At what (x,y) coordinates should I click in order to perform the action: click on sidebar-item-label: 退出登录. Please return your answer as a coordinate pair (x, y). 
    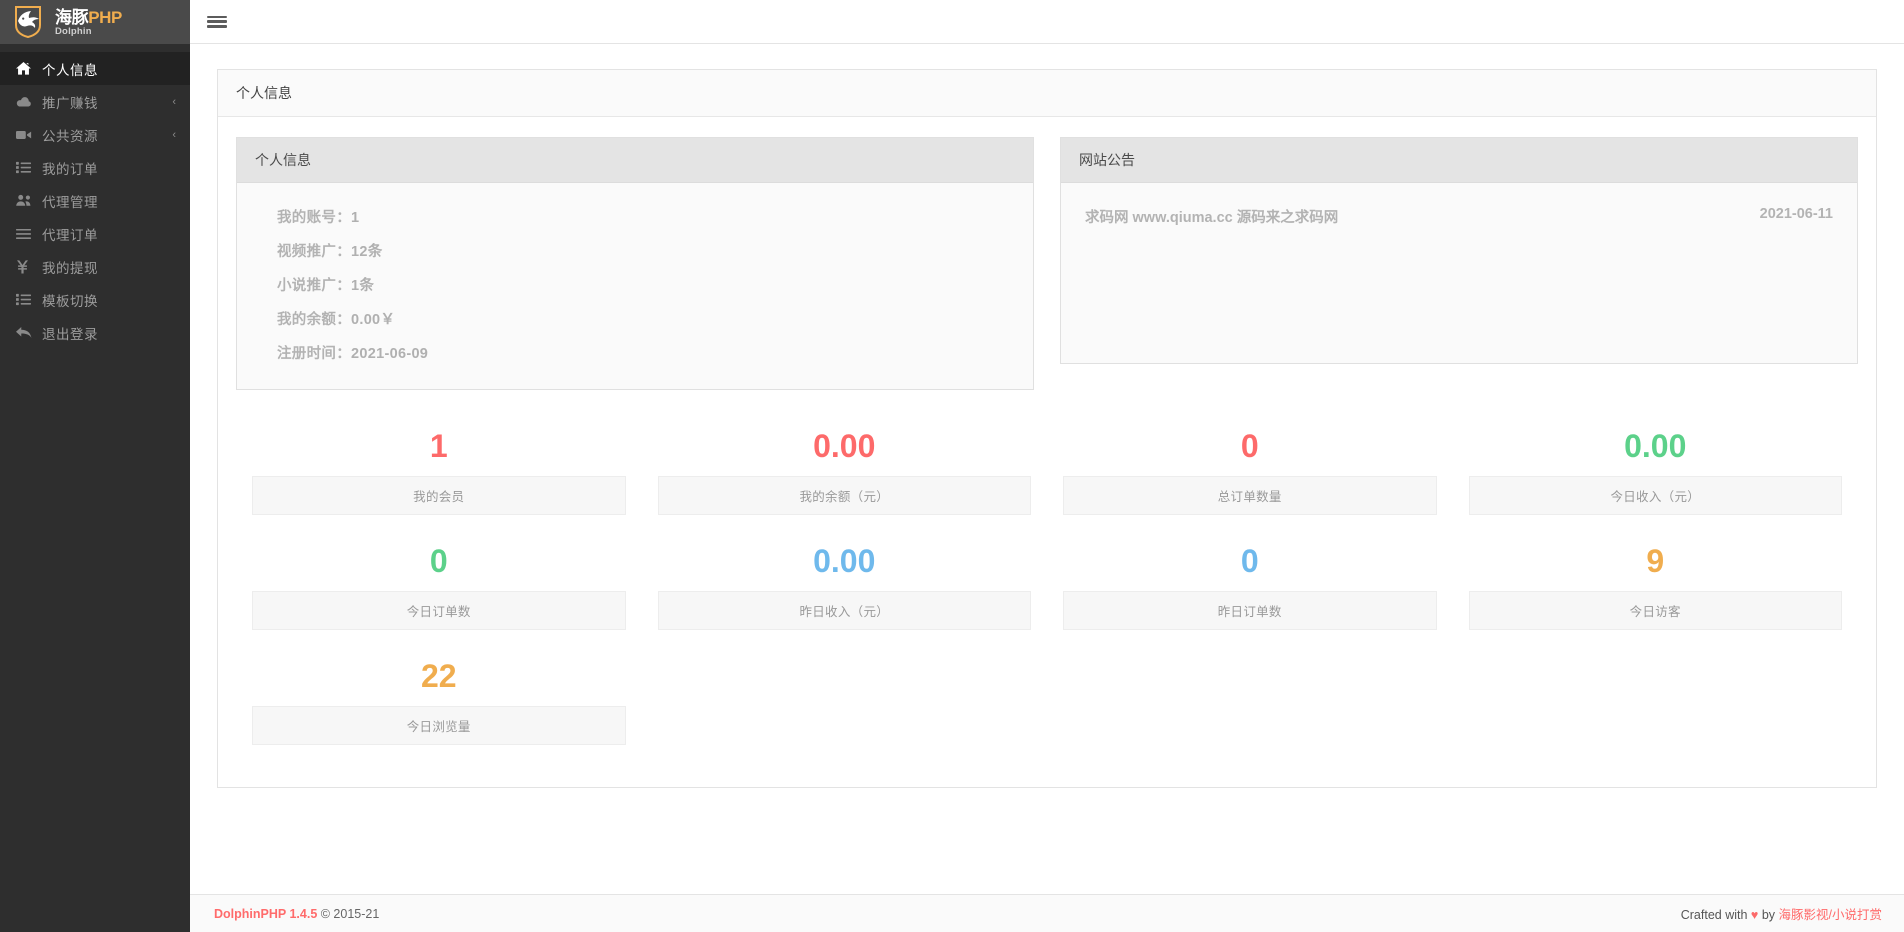
    Looking at the image, I should click on (70, 334).